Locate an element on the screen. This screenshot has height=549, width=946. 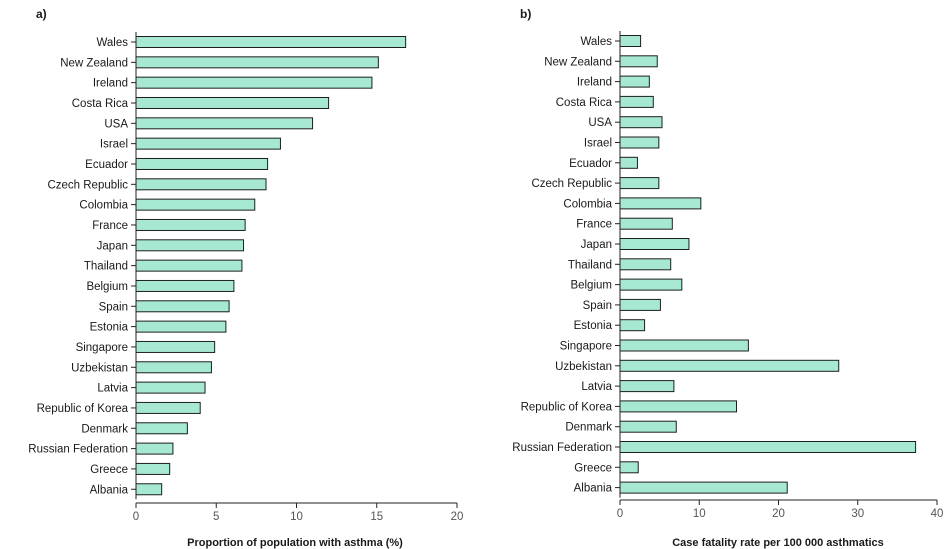
panel-a-category-label: New Zealand is located at coordinates (94, 63).